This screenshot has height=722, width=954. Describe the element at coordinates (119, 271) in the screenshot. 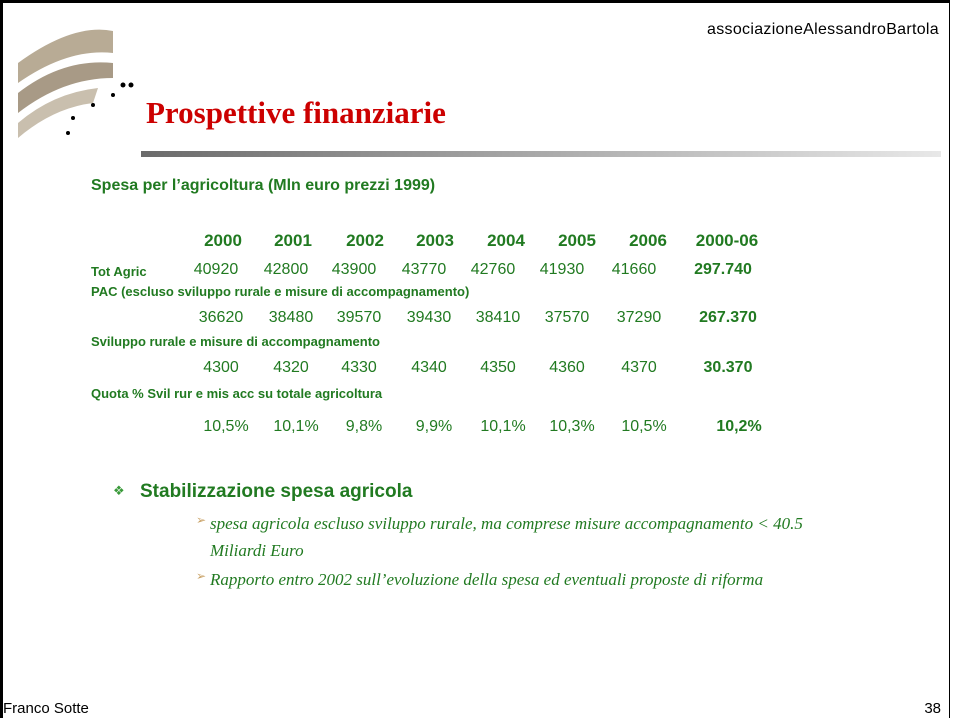

I see `row-label: Tot Agric` at that location.